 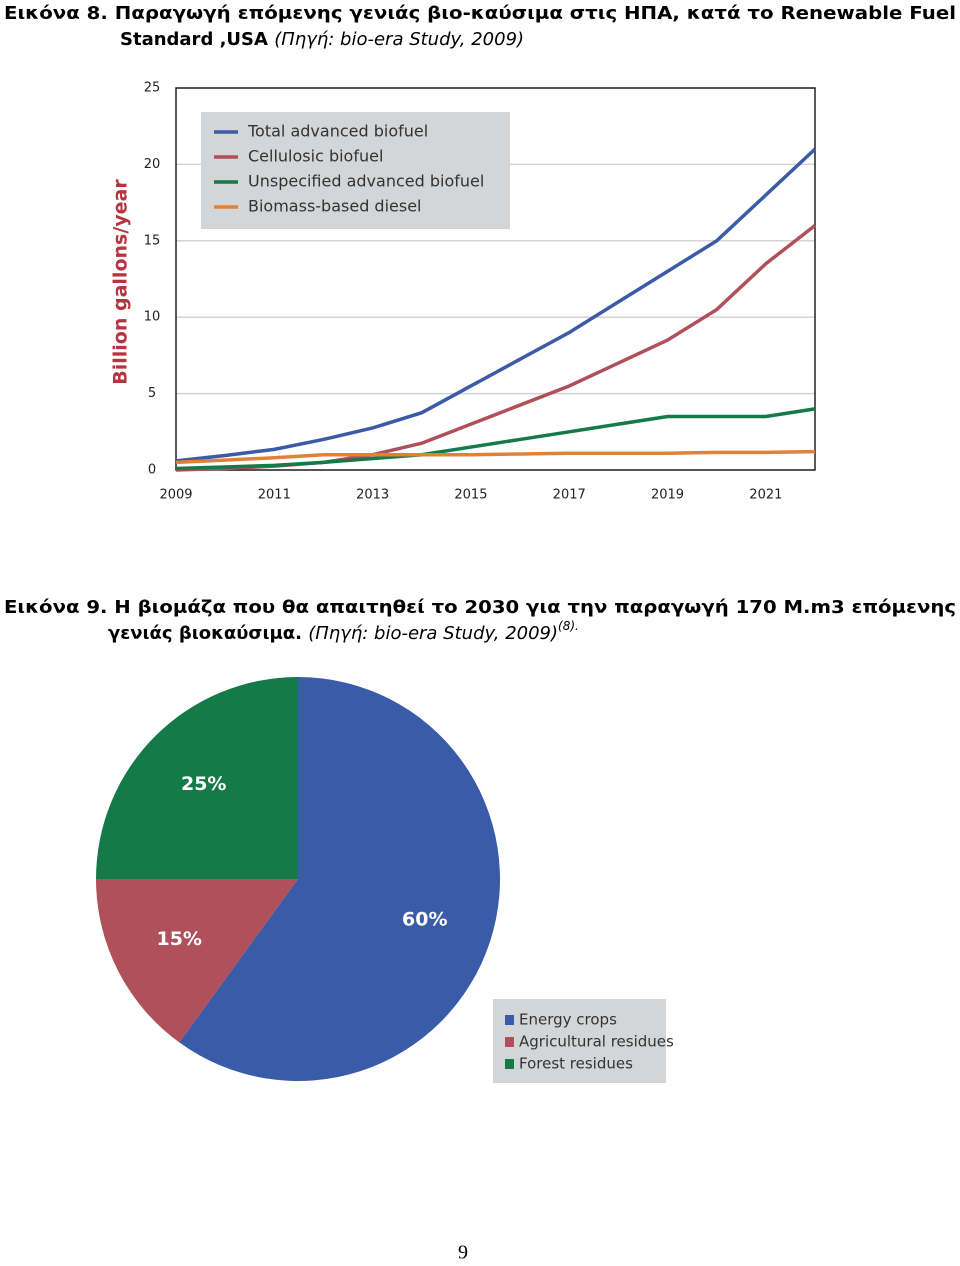 I want to click on legend-label: Unspecified advanced biofuel, so click(x=366, y=181).